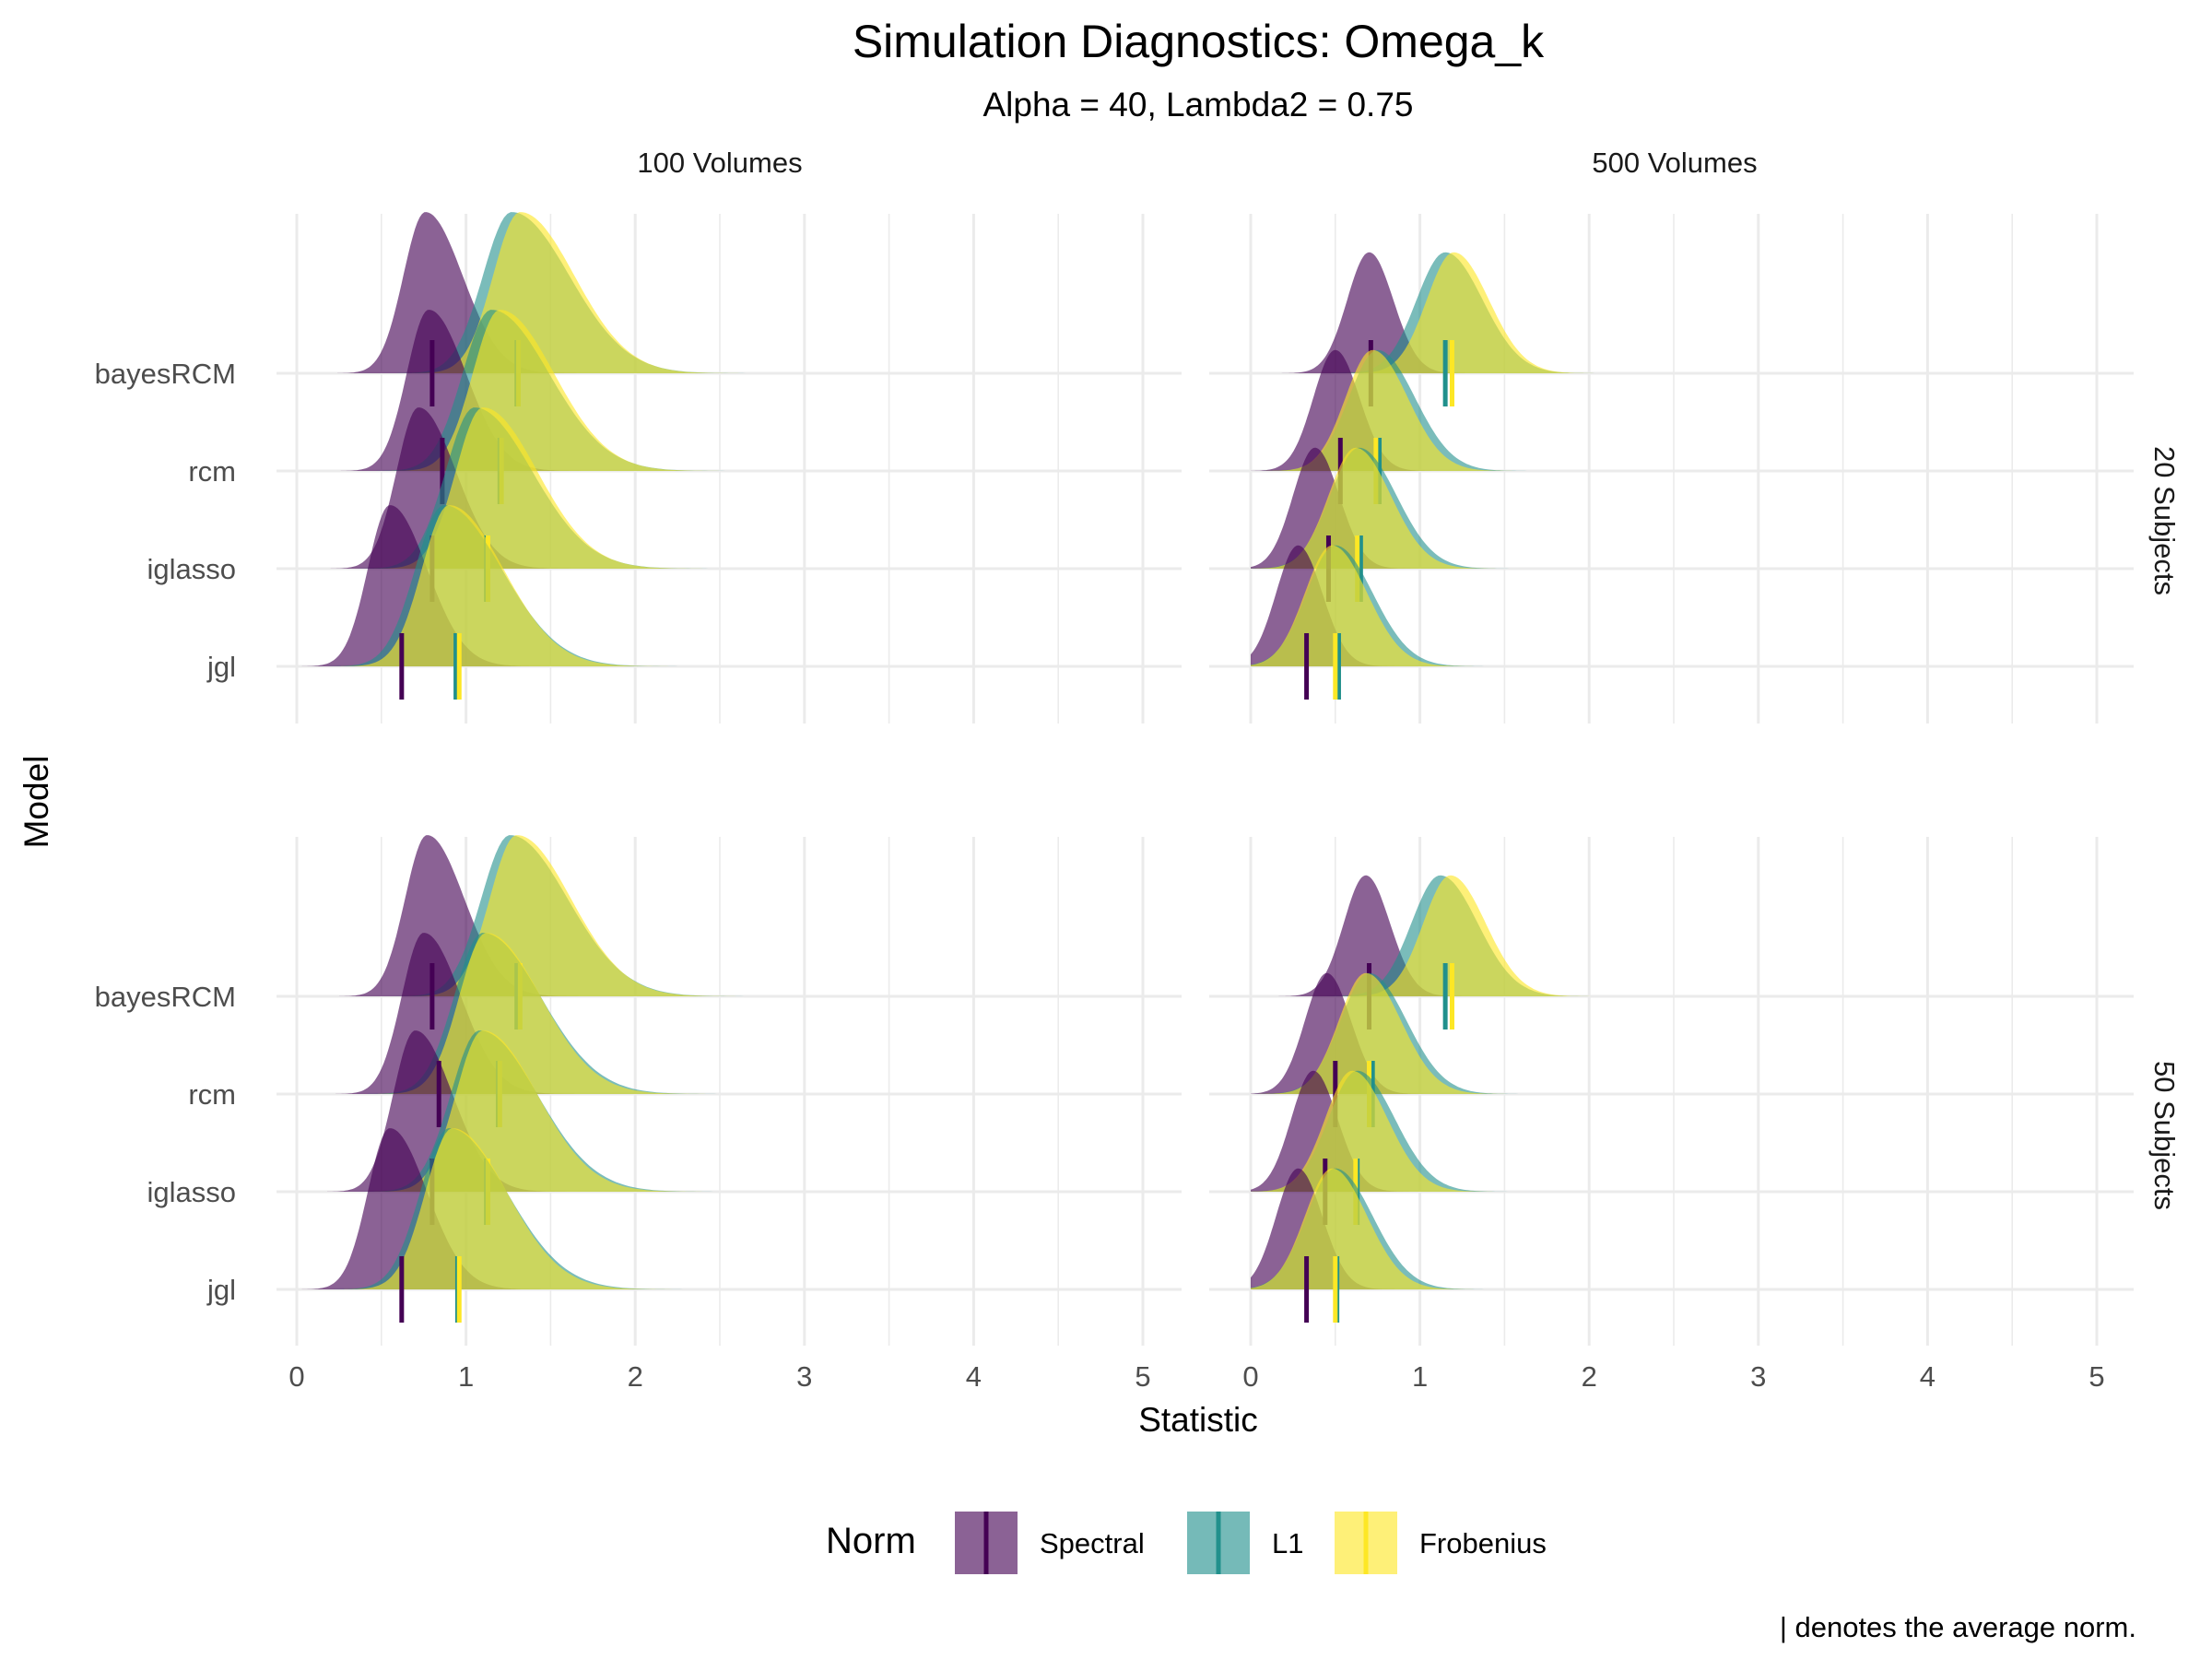 The height and width of the screenshot is (1659, 2212). I want to click on legend: Norm Spectral L1 Frobenius, so click(1186, 1543).